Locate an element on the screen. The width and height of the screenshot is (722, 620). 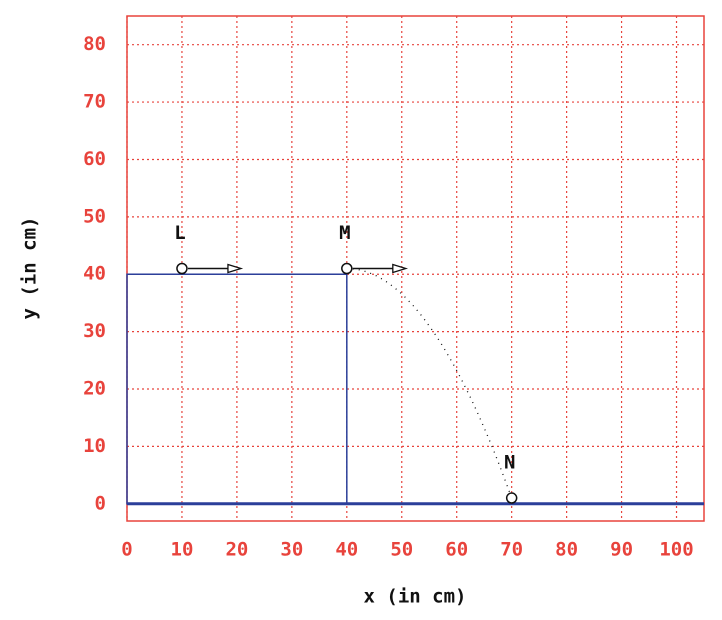
x-tick-label: 80 is located at coordinates (566, 550).